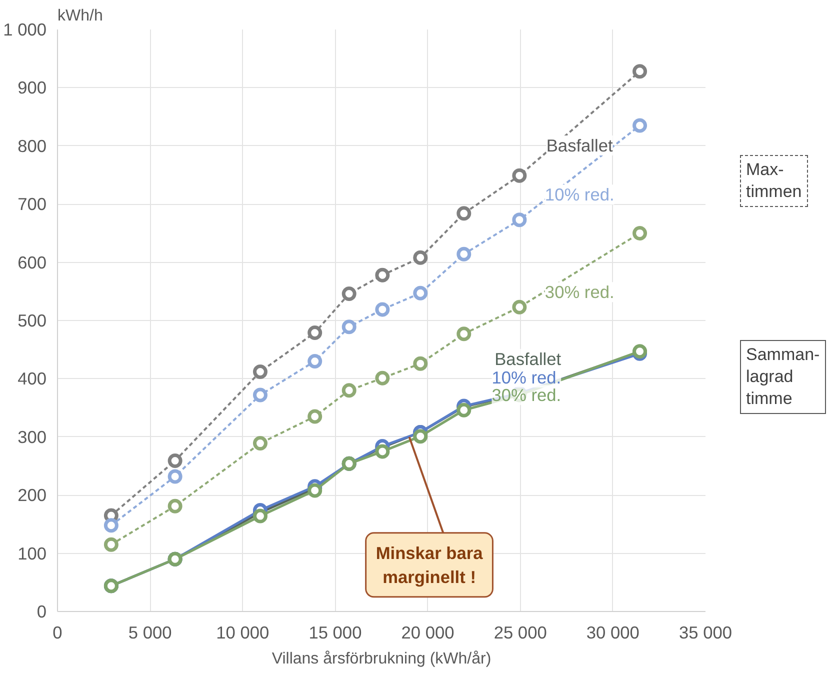 Image resolution: width=837 pixels, height=677 pixels. I want to click on x-tick-label: 0, so click(57, 632).